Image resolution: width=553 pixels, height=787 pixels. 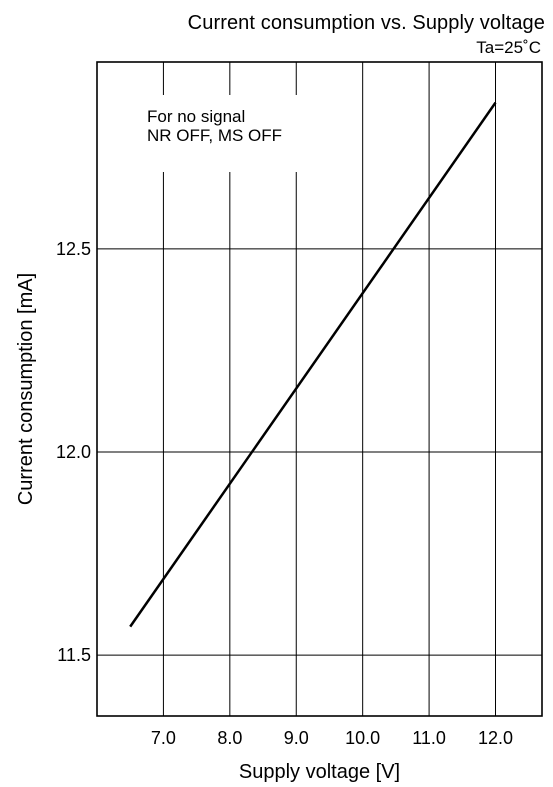 I want to click on y-axis-label: Current consumption [mA], so click(x=26, y=389).